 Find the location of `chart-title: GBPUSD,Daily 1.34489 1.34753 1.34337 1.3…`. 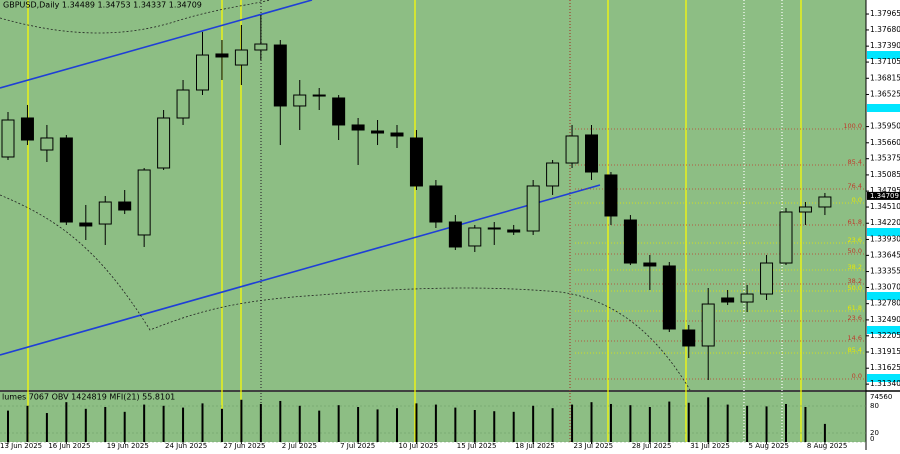

chart-title: GBPUSD,Daily 1.34489 1.34753 1.34337 1.3… is located at coordinates (102, 5).